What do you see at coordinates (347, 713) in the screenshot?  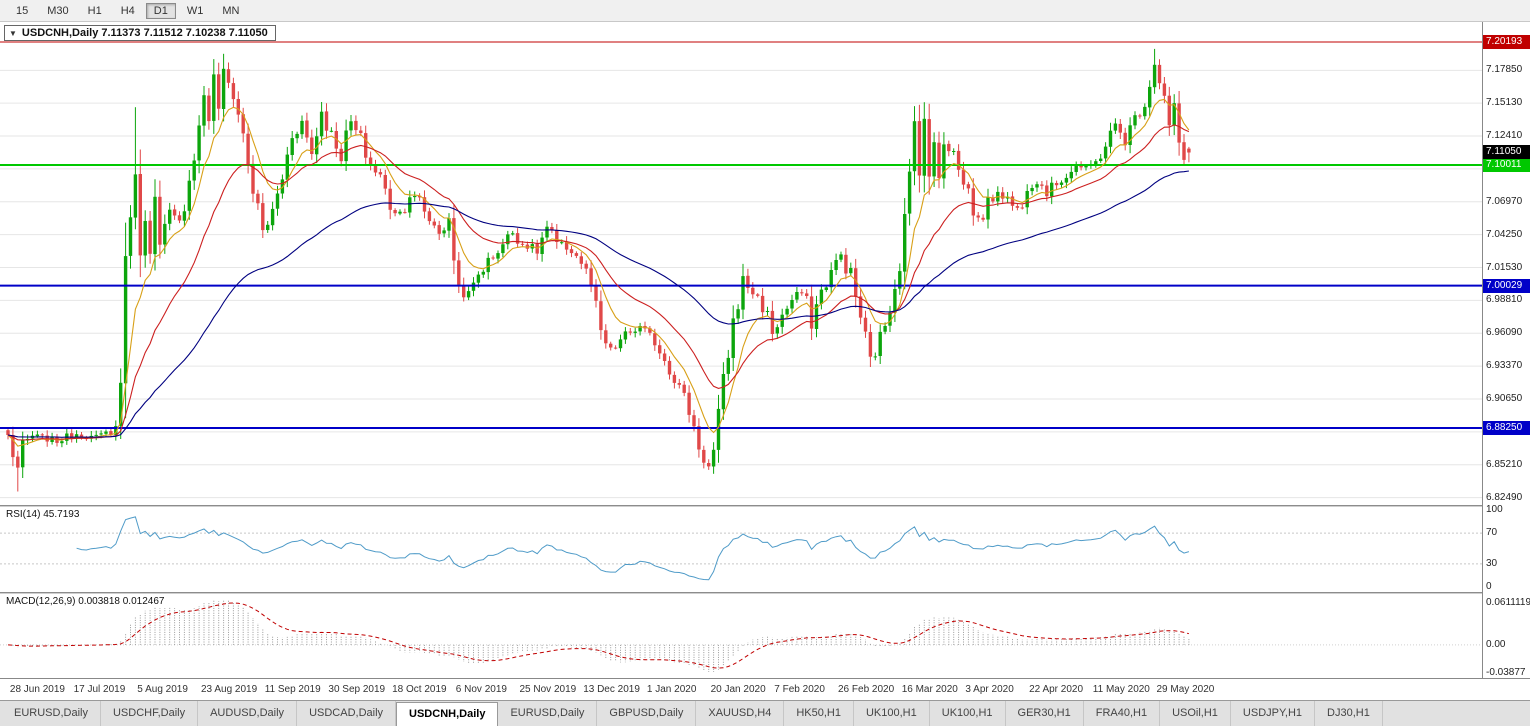 I see `chart-tab-usdcad-daily: USDCAD,Daily` at bounding box center [347, 713].